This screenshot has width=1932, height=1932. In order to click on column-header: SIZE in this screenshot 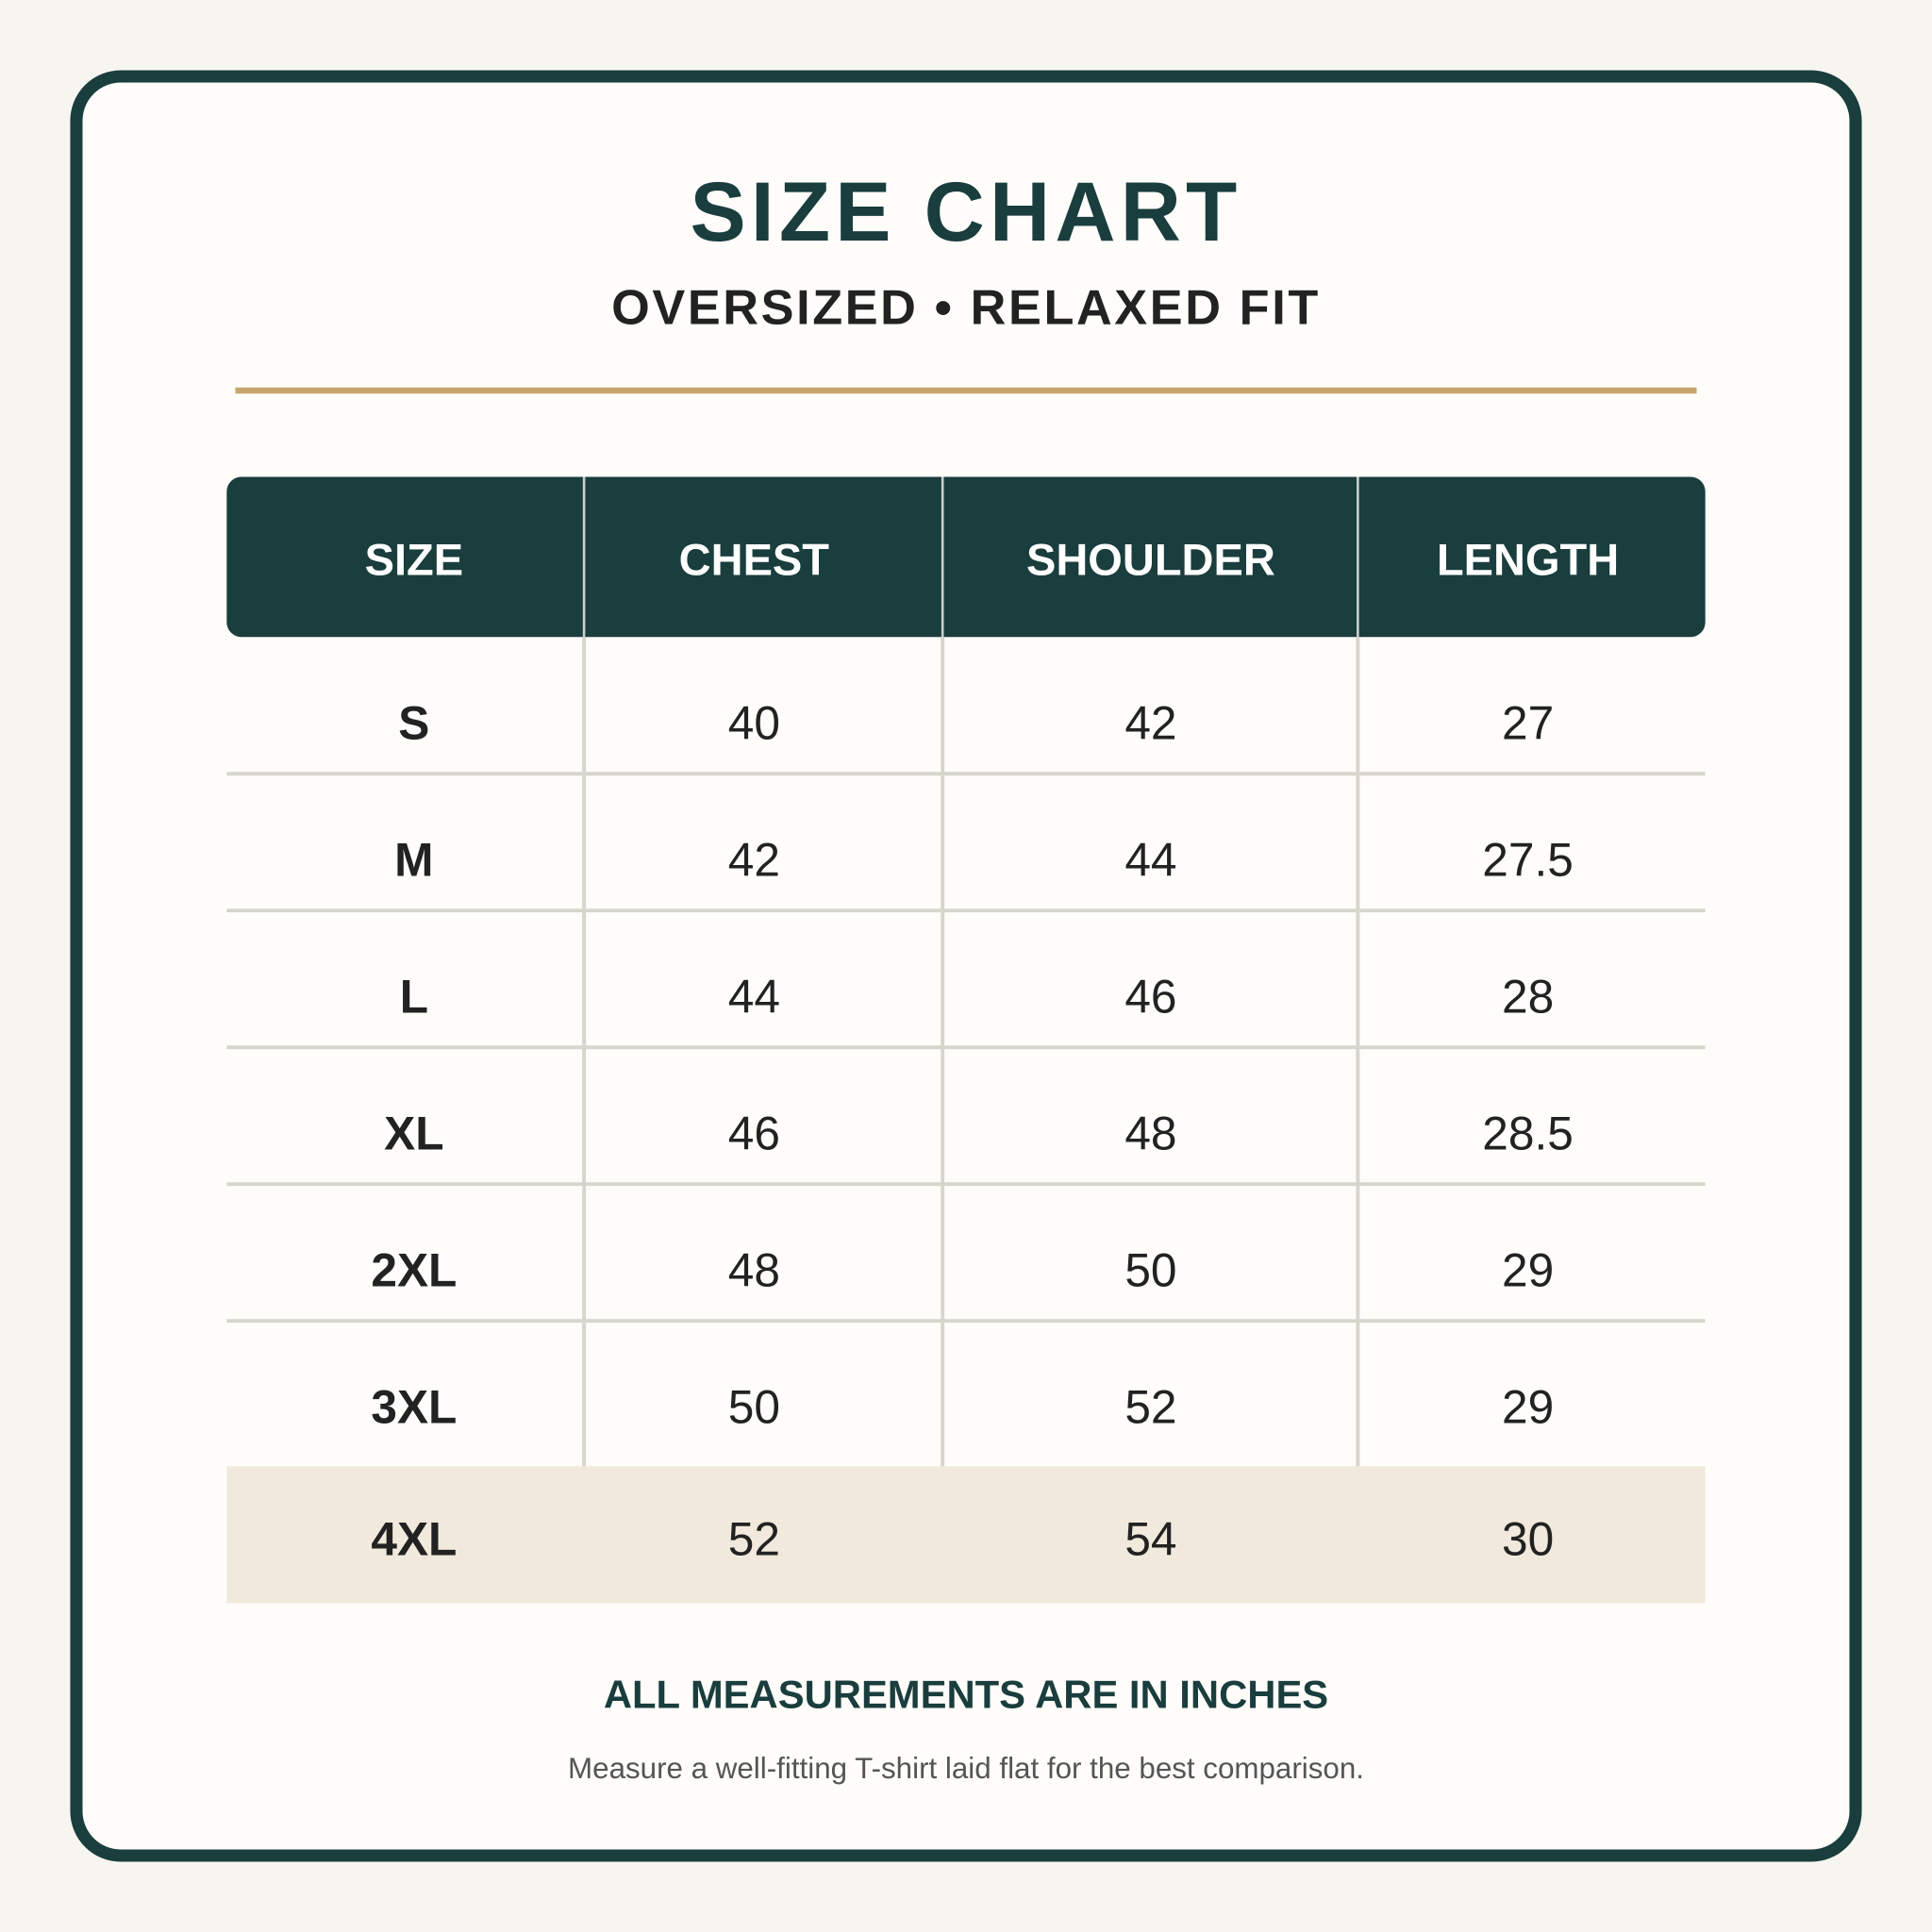, I will do `click(415, 559)`.